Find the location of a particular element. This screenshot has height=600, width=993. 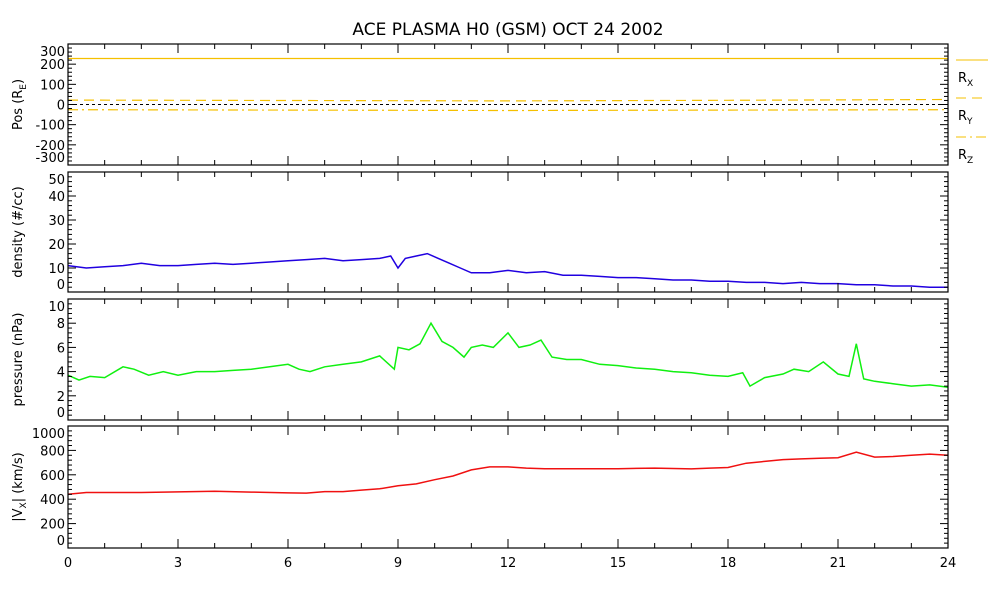

x-tick-label: 15 is located at coordinates (618, 563).